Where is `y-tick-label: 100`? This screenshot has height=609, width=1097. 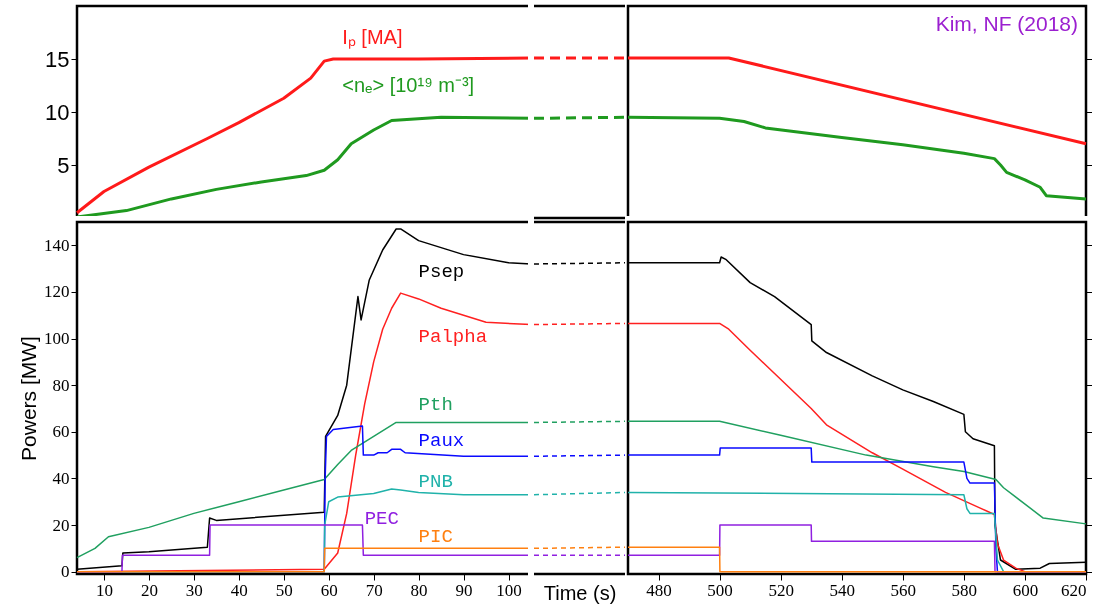 y-tick-label: 100 is located at coordinates (57, 339).